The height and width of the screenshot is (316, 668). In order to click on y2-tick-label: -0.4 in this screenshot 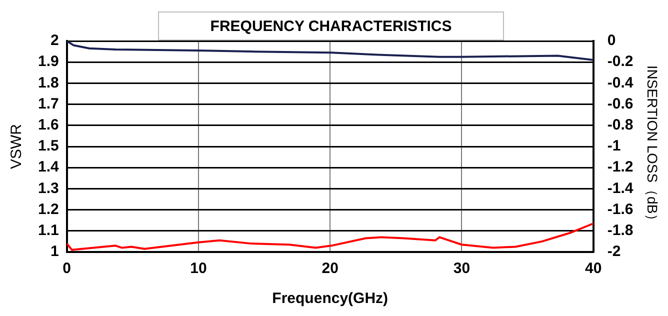, I will do `click(620, 83)`.